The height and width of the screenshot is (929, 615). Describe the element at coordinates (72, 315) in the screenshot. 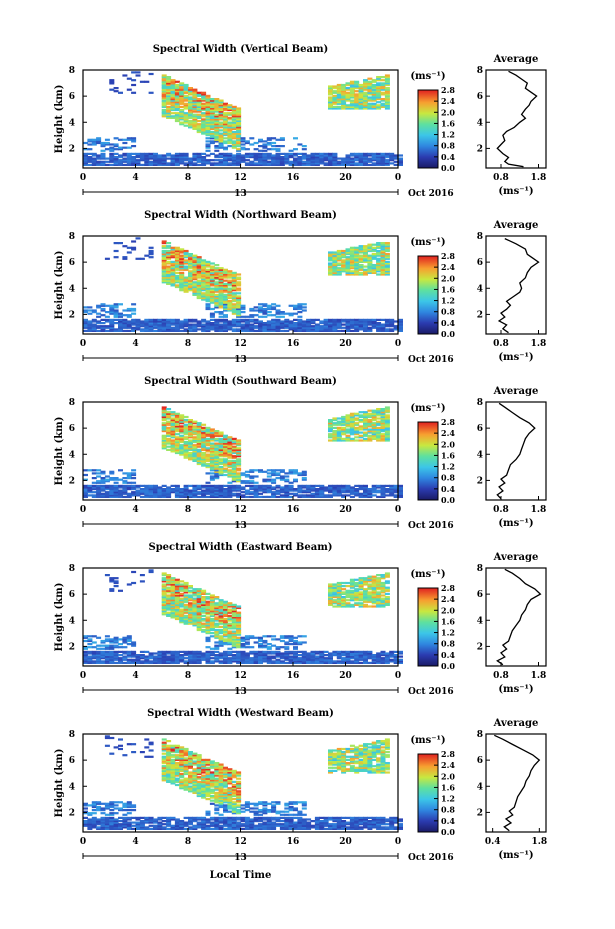

I see `y-tick-label: 2` at that location.